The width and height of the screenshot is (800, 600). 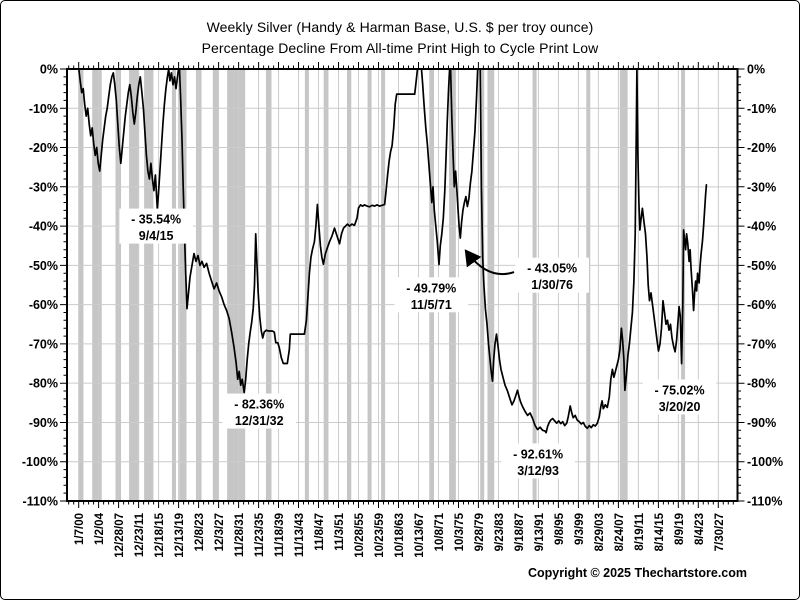 What do you see at coordinates (420, 535) in the screenshot?
I see `x-tick-label: 10/13/67` at bounding box center [420, 535].